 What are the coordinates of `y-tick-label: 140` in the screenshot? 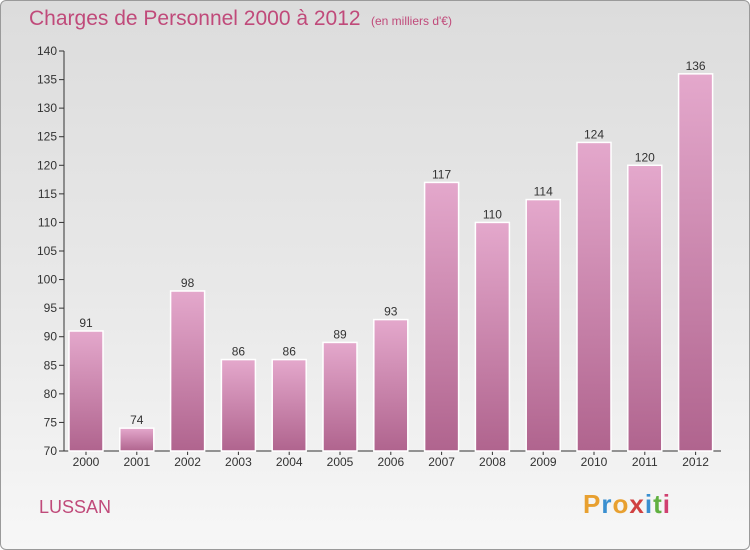 It's located at (47, 51).